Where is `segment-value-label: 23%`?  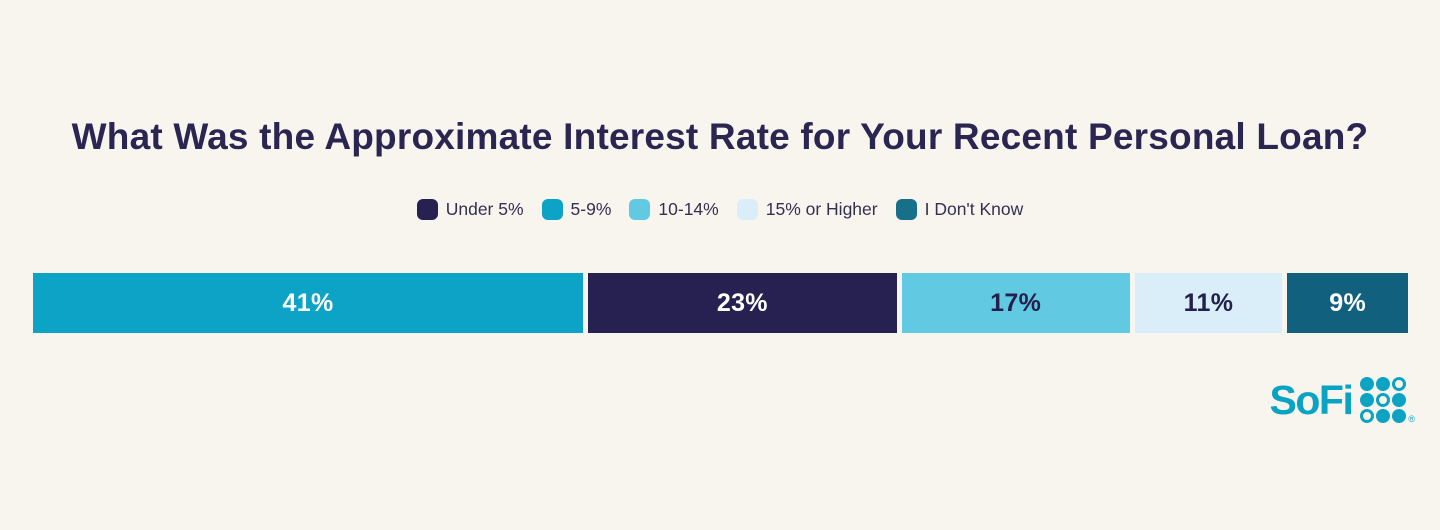
segment-value-label: 23% is located at coordinates (742, 302).